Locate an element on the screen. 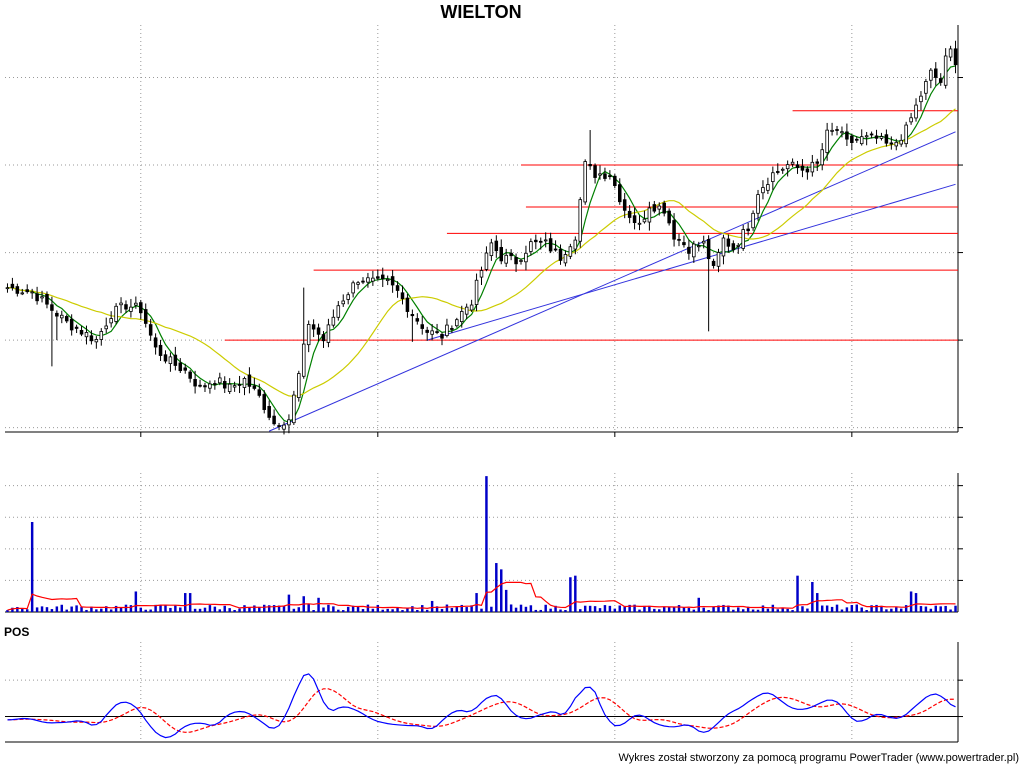  chart-title: WIELTON is located at coordinates (480, 12).